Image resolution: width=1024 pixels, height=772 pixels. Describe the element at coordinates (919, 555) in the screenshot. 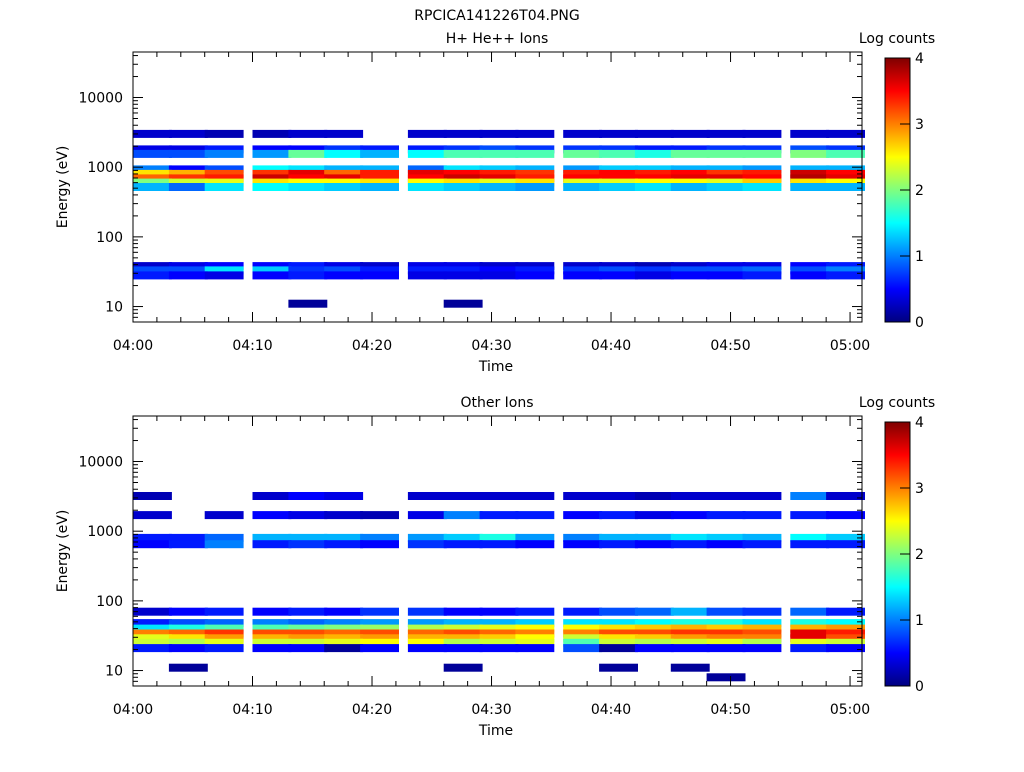

I see `colorbar-tick-label: 2` at that location.